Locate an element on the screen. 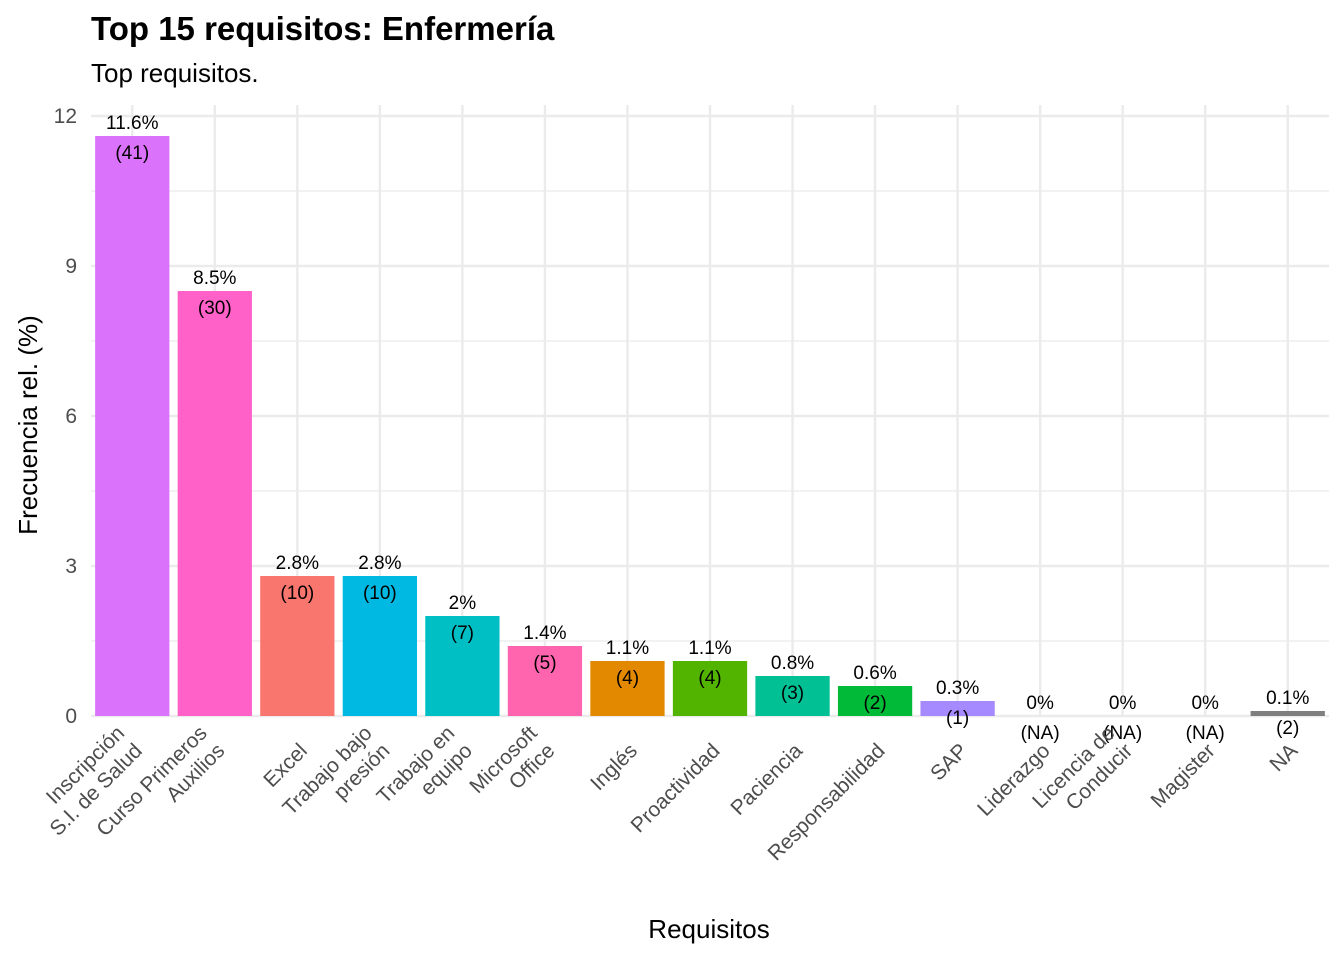 The width and height of the screenshot is (1344, 960). percent-label: 11.6% is located at coordinates (132, 123).